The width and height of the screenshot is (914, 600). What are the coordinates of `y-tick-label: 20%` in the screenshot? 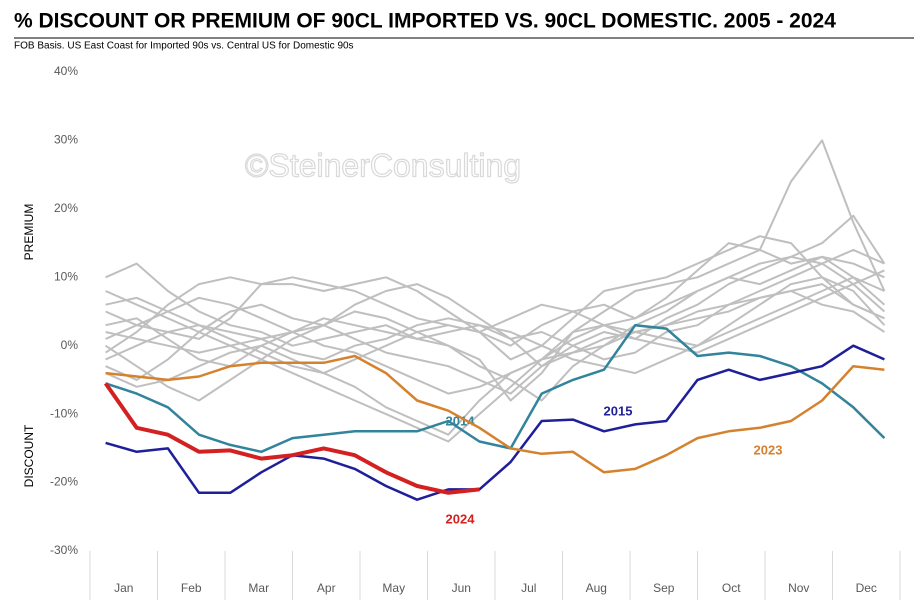 It's located at (66, 208).